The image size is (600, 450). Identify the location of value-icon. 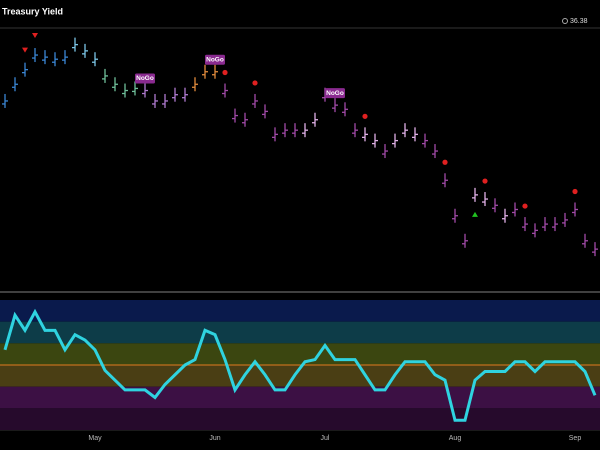
(565, 21).